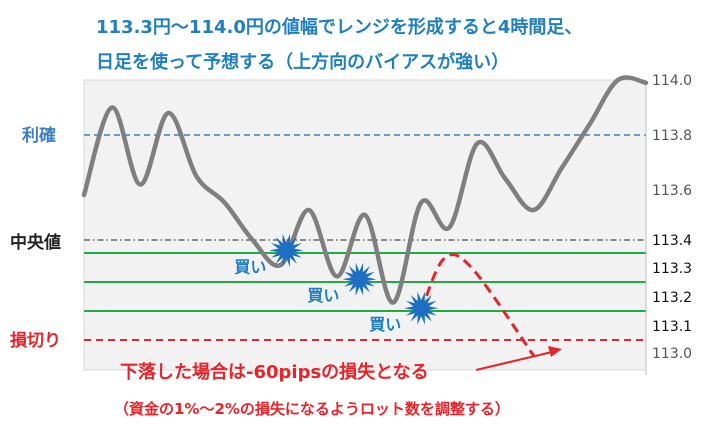 This screenshot has width=710, height=435. Describe the element at coordinates (302, 62) in the screenshot. I see `chart-title-line2: 日足を使って予想する（上方向のバイアスが強い）` at that location.